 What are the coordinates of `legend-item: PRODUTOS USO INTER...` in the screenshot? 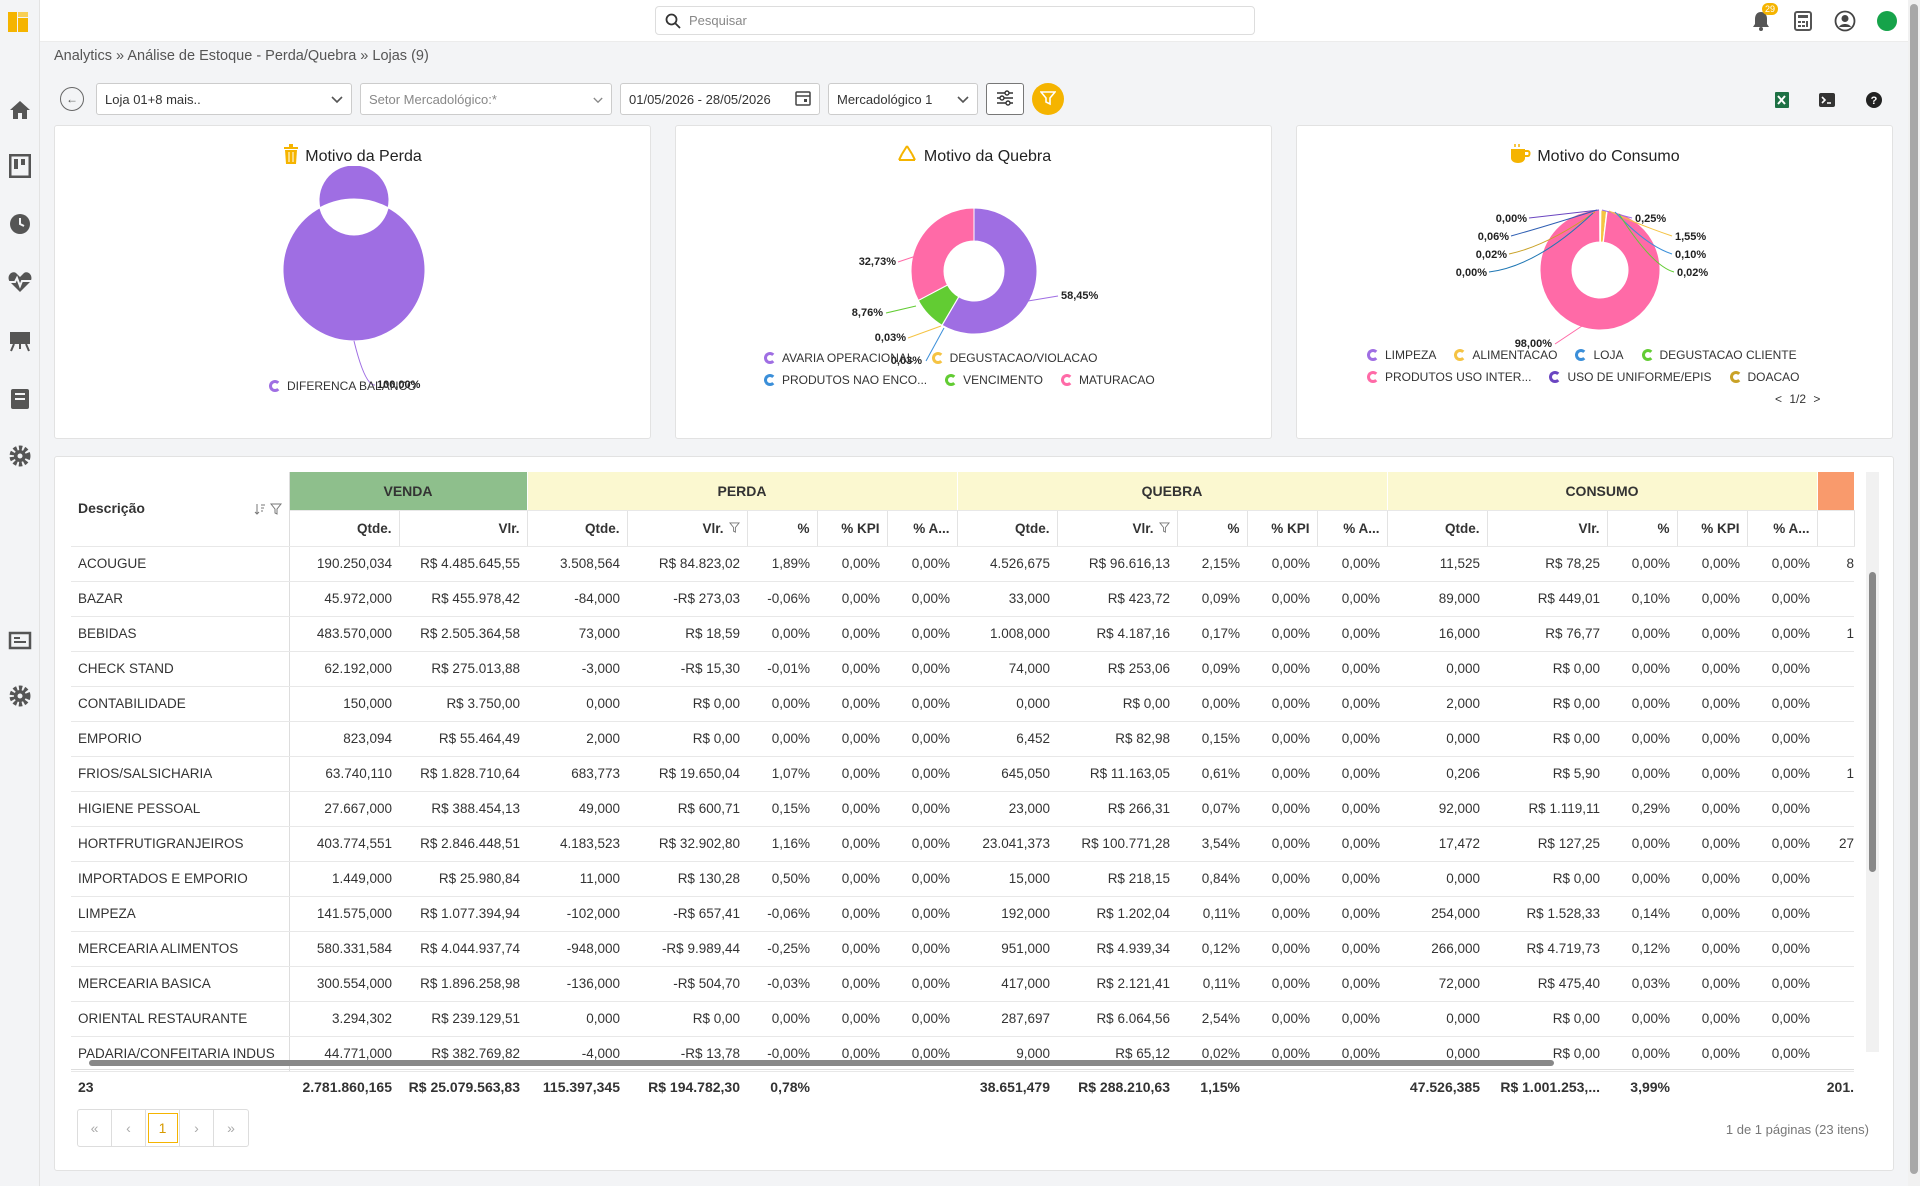 It's located at (1449, 377).